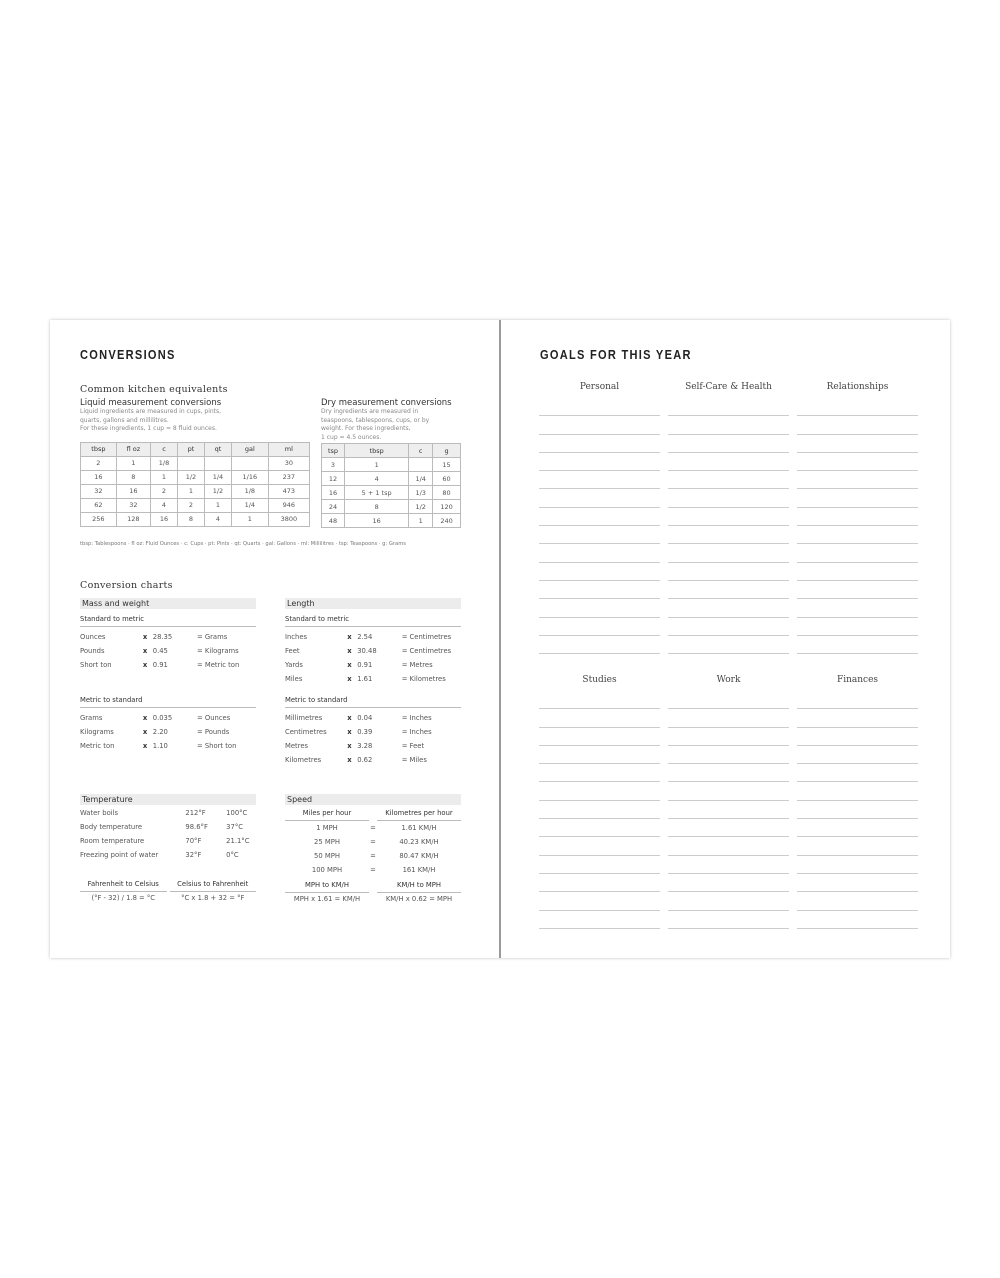 The height and width of the screenshot is (1278, 1000). Describe the element at coordinates (289, 505) in the screenshot. I see `table-cell: 946` at that location.